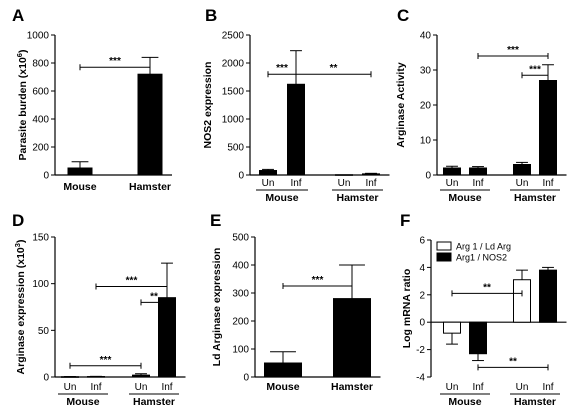 This screenshot has height=409, width=575. I want to click on y-axis-label-main: Parasite burden (x10, so click(23, 108).